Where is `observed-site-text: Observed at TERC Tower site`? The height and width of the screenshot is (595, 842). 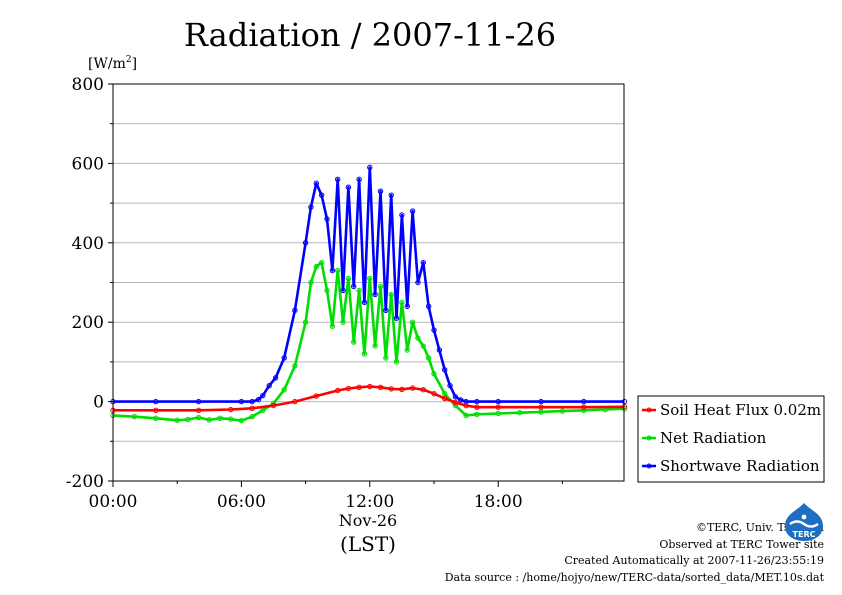
observed-site-text: Observed at TERC Tower site is located at coordinates (741, 544).